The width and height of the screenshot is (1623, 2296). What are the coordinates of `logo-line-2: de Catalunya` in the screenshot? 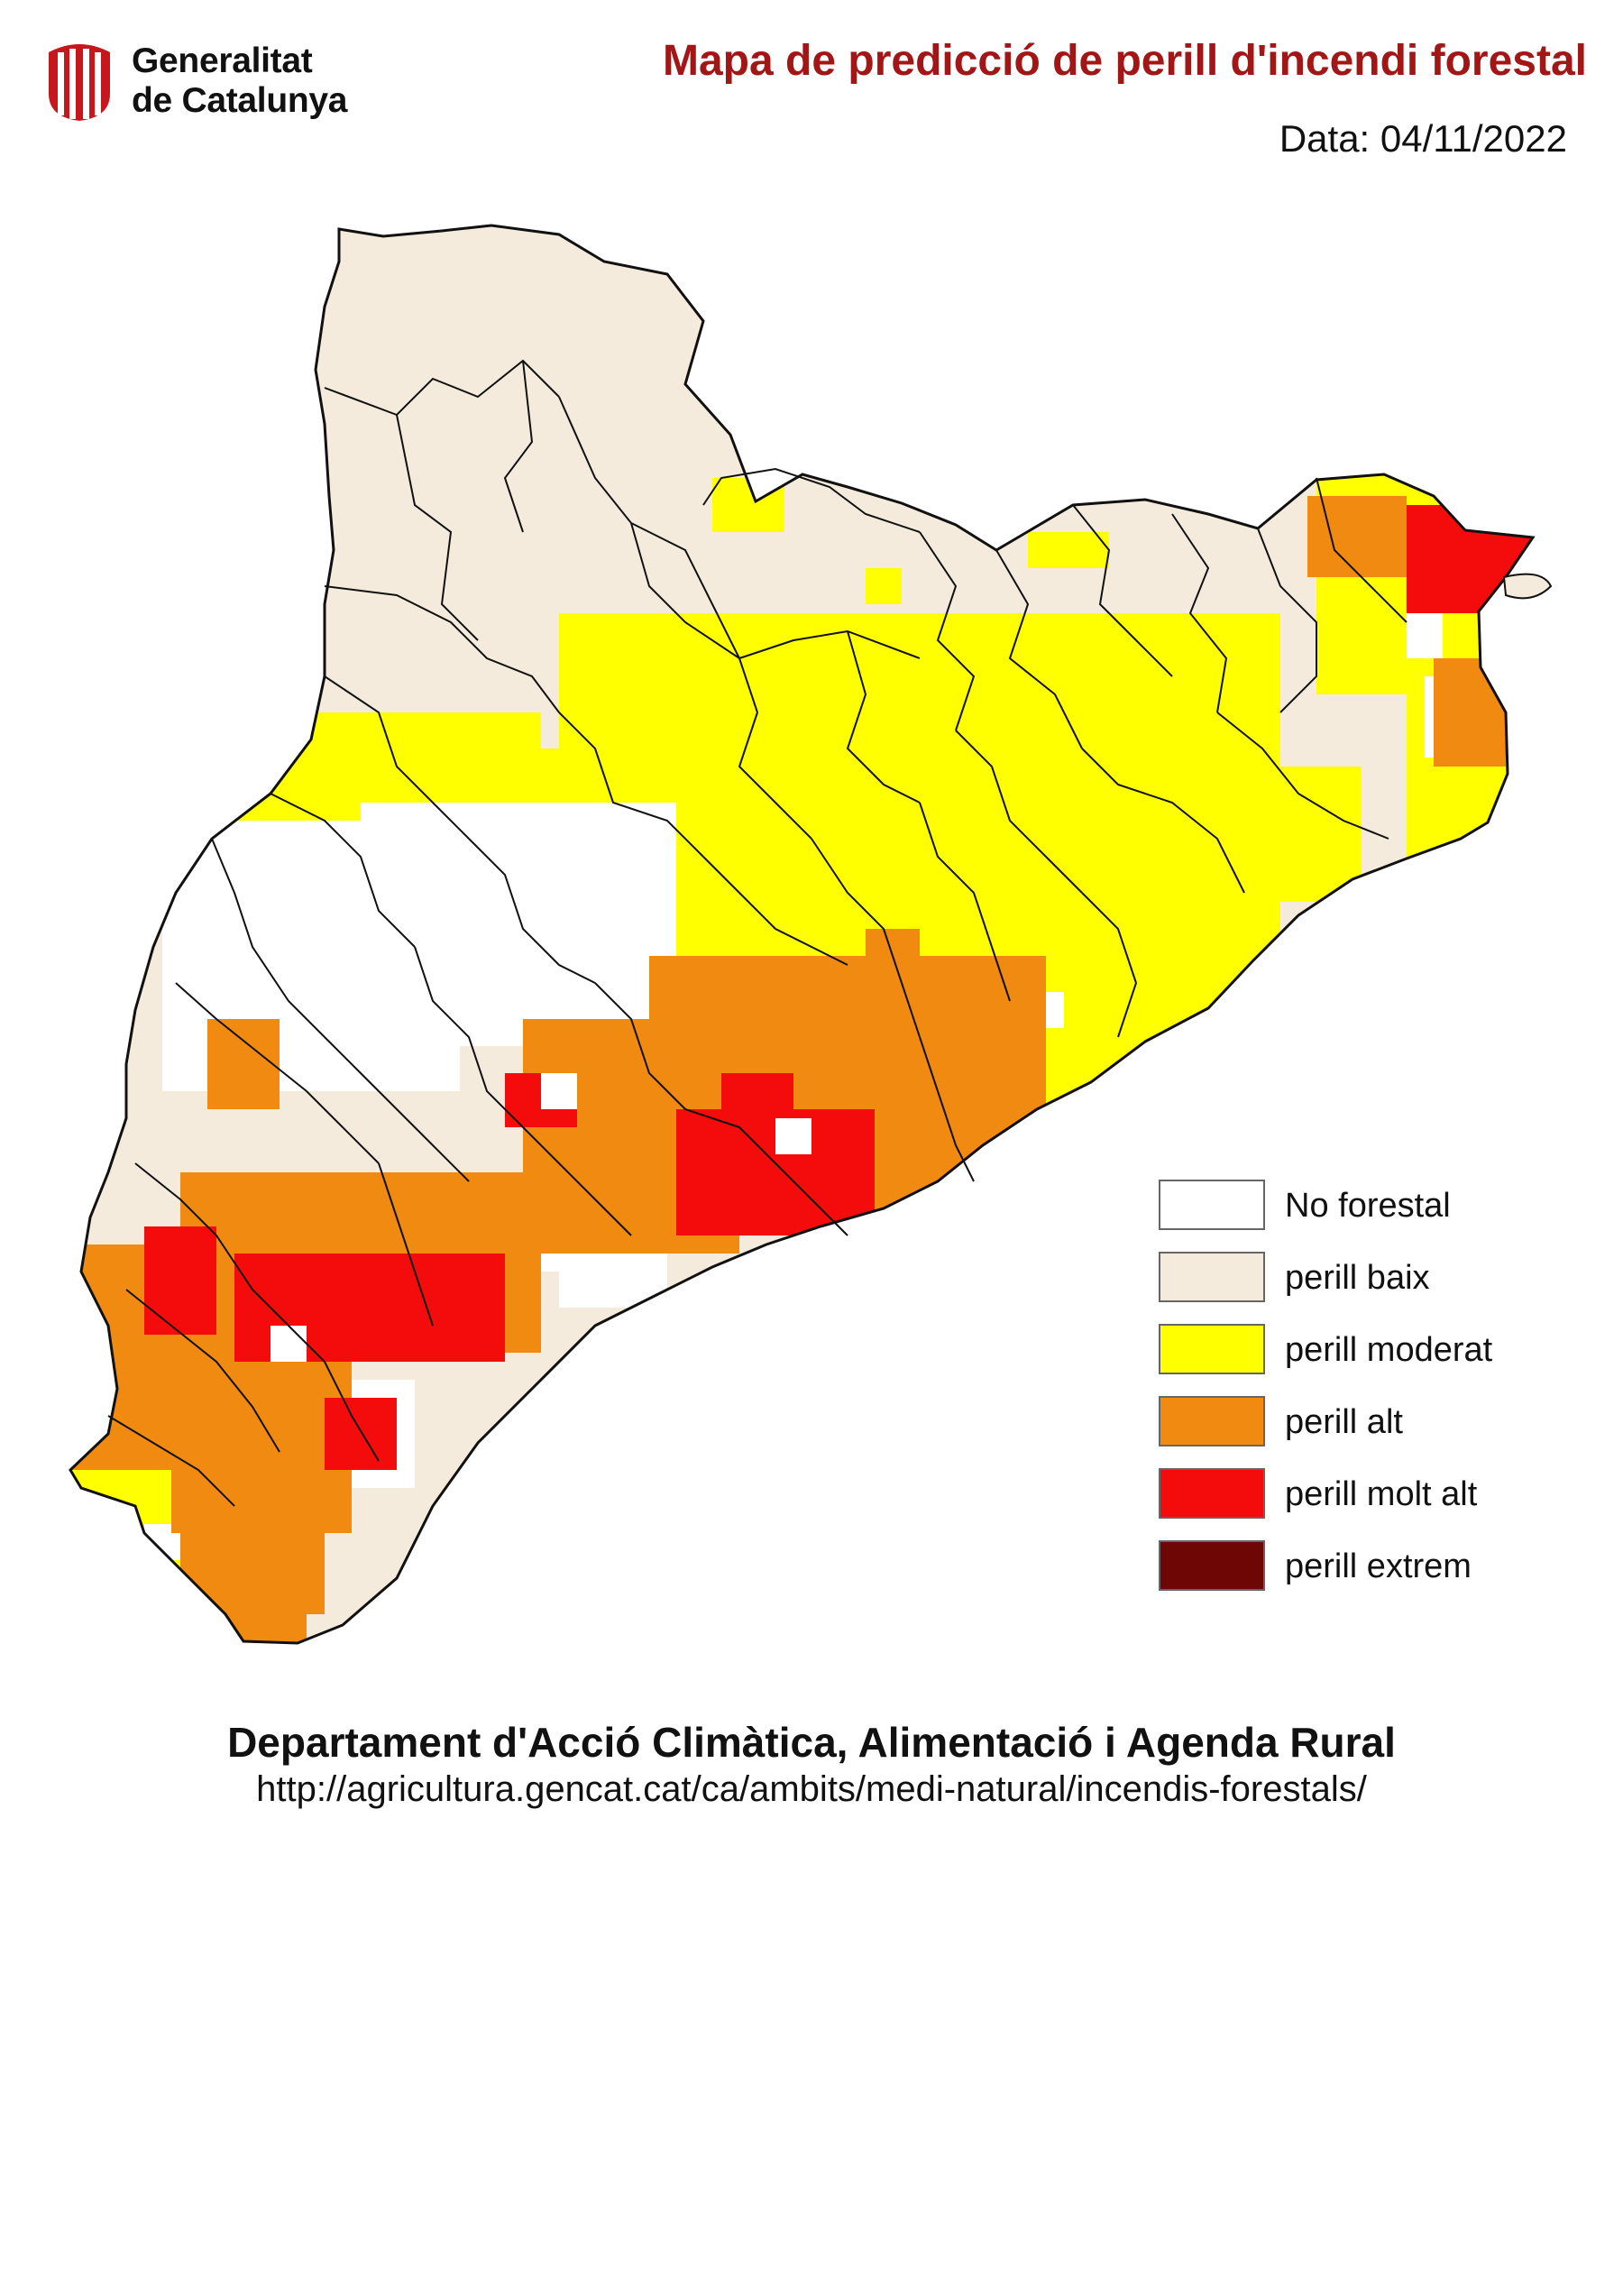 It's located at (240, 100).